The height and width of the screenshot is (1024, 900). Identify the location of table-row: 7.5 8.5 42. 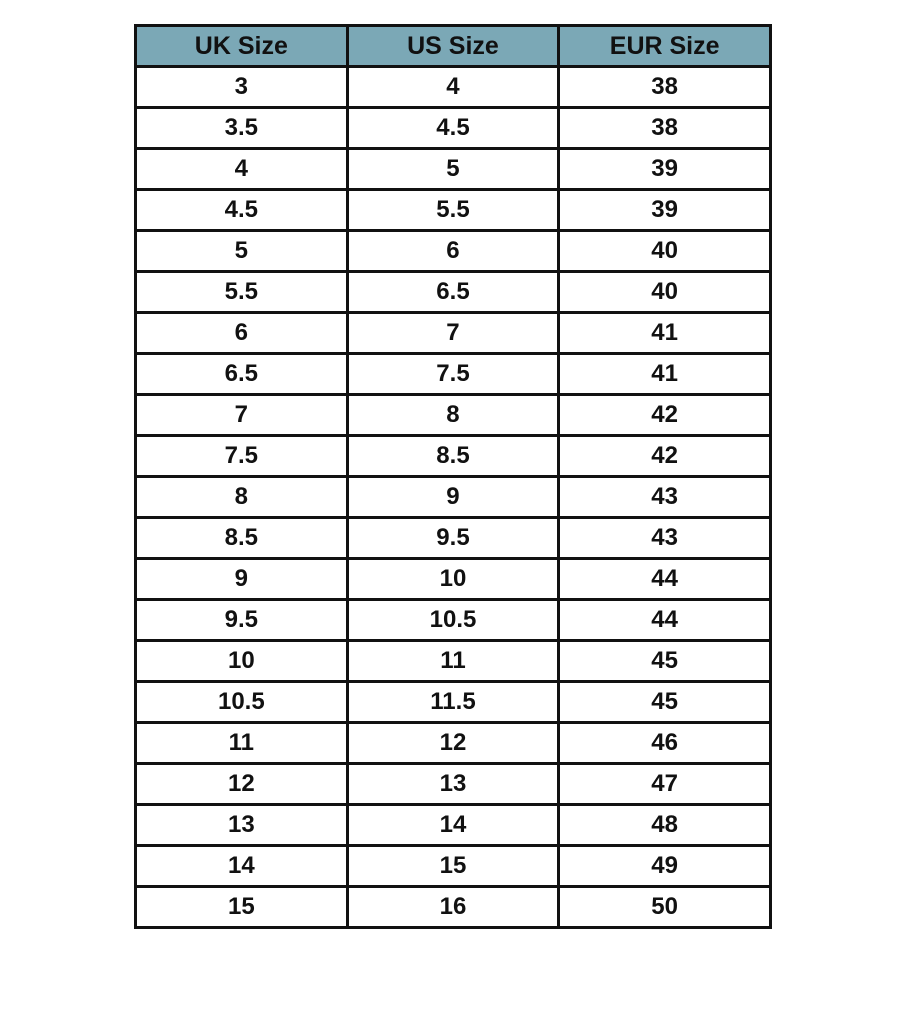
(453, 456).